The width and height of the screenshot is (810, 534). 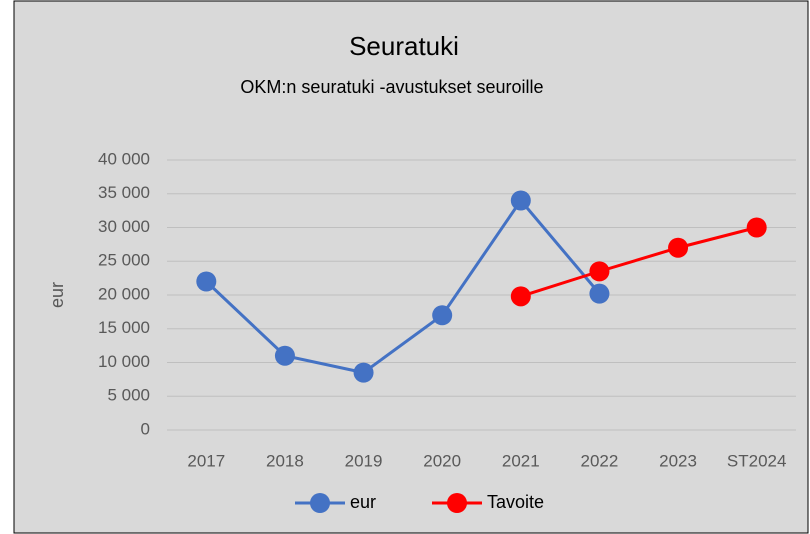 I want to click on legend-label: eur, so click(x=363, y=502).